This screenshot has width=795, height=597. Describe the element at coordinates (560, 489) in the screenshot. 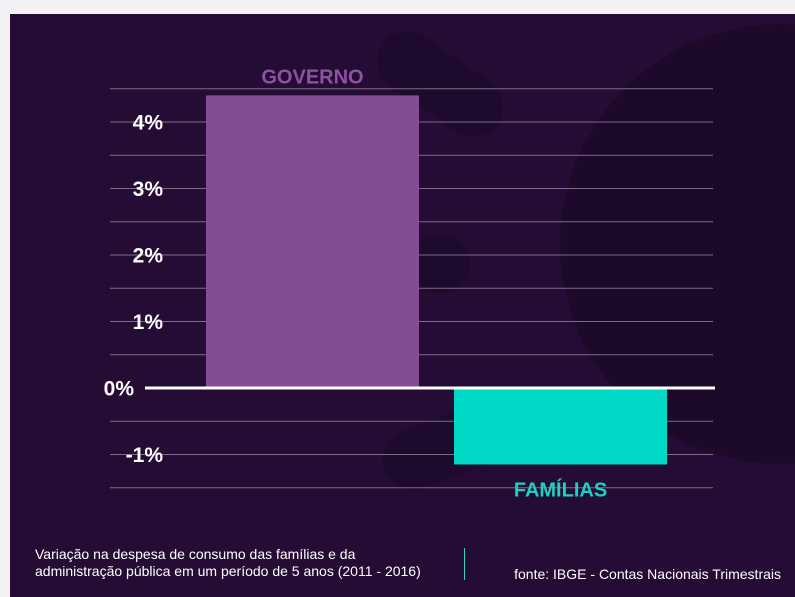

I see `category-label: FAMÍLIAS` at that location.